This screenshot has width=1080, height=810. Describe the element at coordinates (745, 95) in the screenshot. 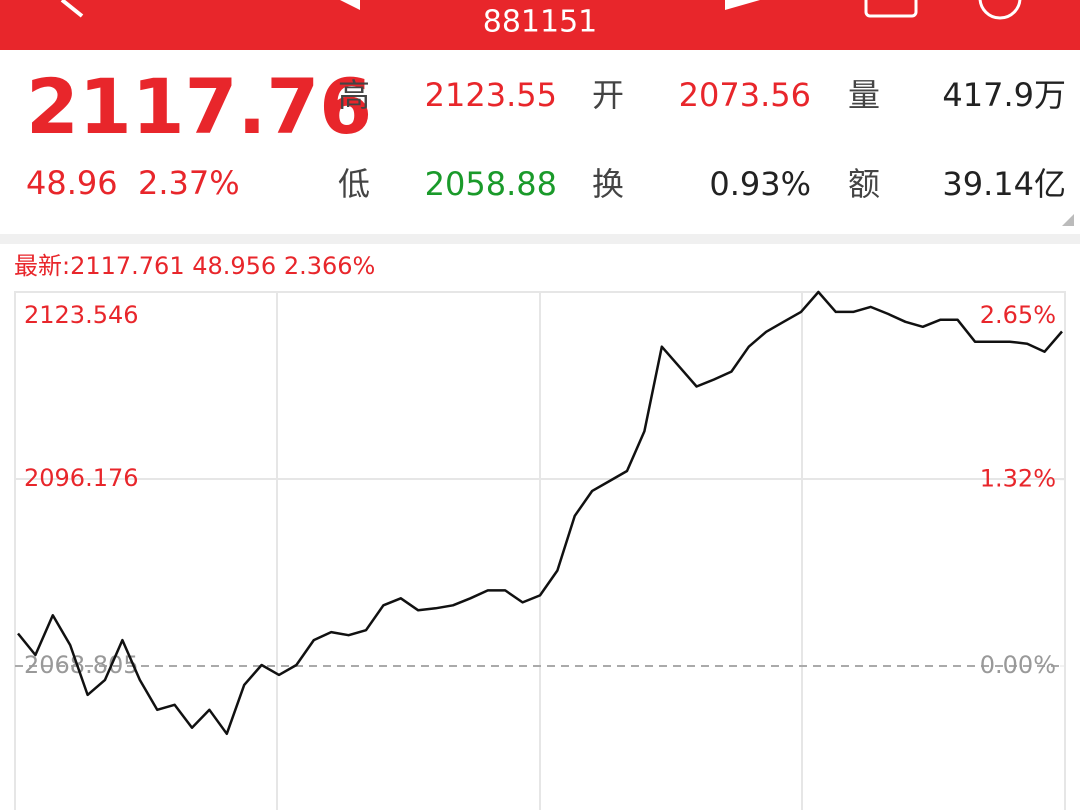

I see `stat-value: 2073.56` at that location.